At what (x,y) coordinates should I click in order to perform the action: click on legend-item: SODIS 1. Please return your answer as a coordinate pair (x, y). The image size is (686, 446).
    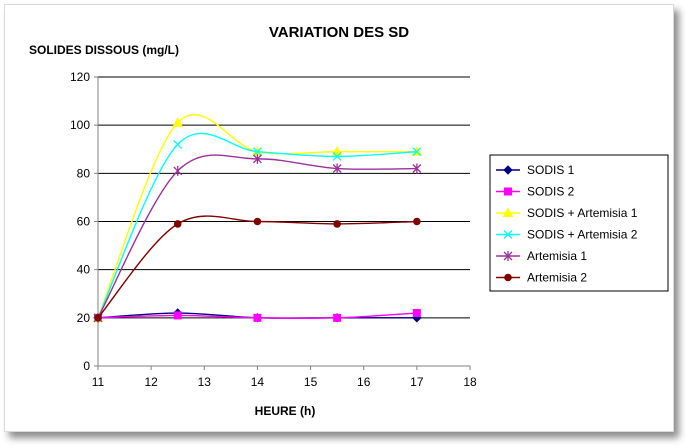
    Looking at the image, I should click on (535, 170).